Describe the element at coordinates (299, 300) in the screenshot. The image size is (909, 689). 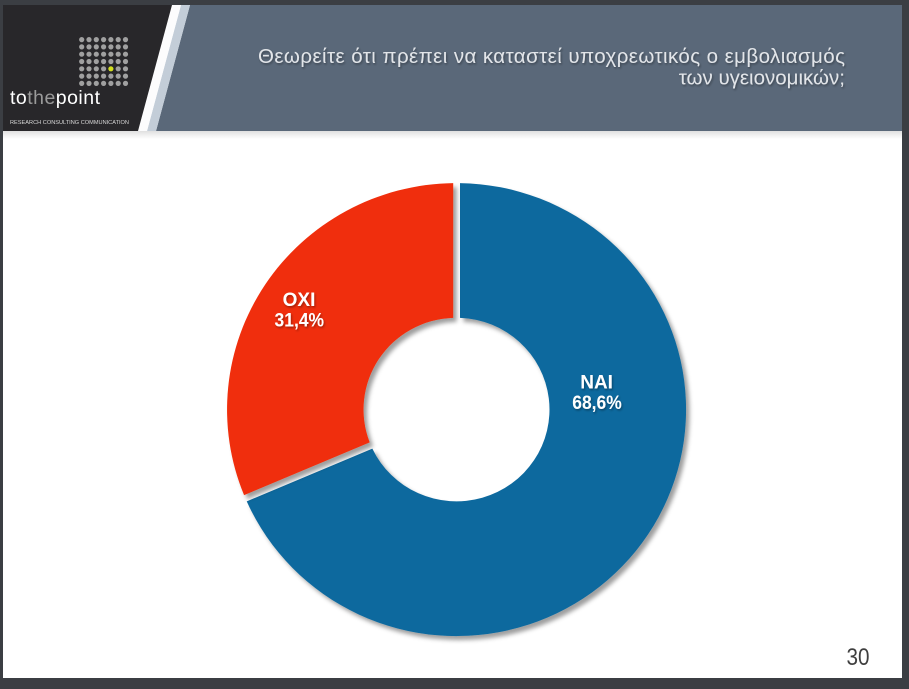
I see `svg-text: ΟΧΙ` at that location.